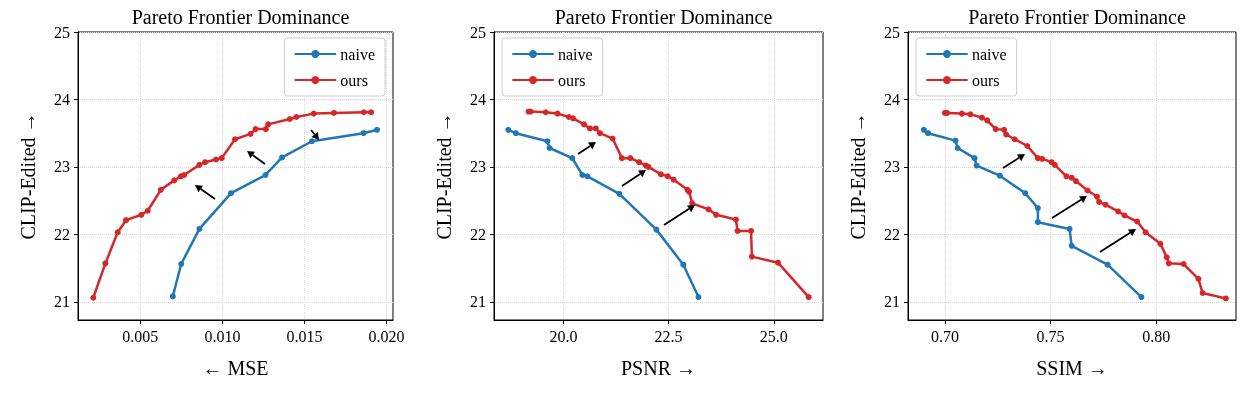  Describe the element at coordinates (140, 336) in the screenshot. I see `x-tick-label: 0.005` at that location.